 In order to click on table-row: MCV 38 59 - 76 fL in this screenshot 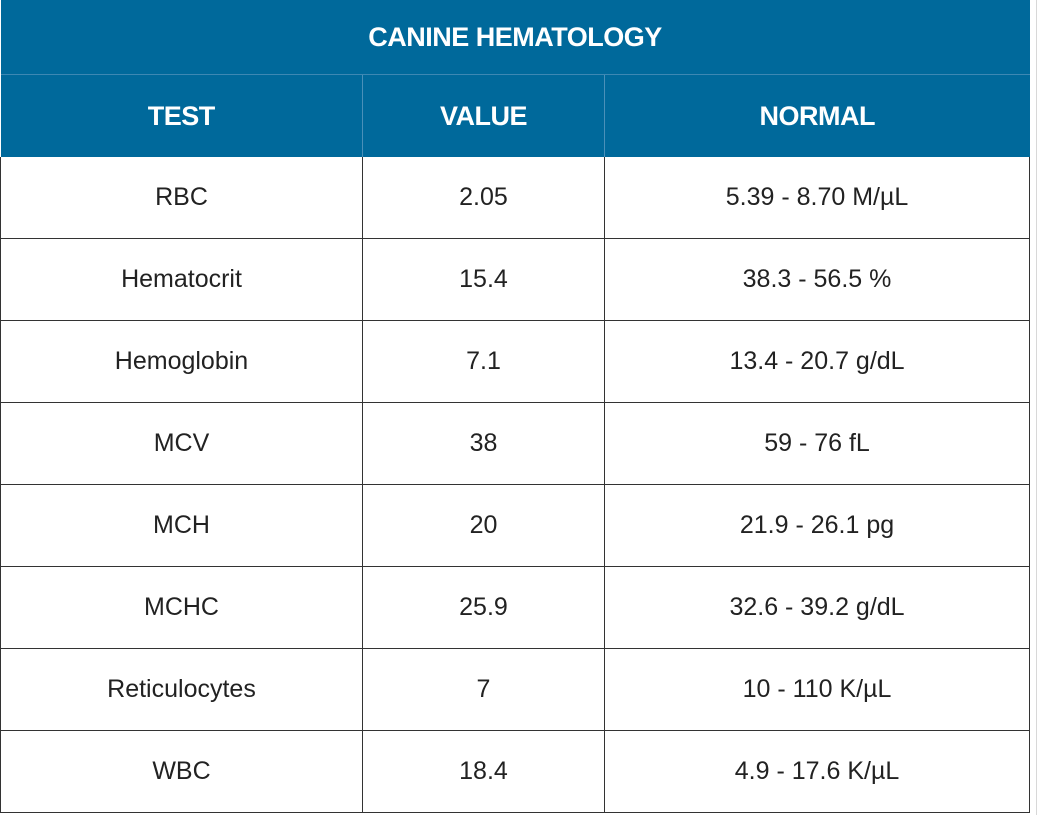, I will do `click(515, 443)`.